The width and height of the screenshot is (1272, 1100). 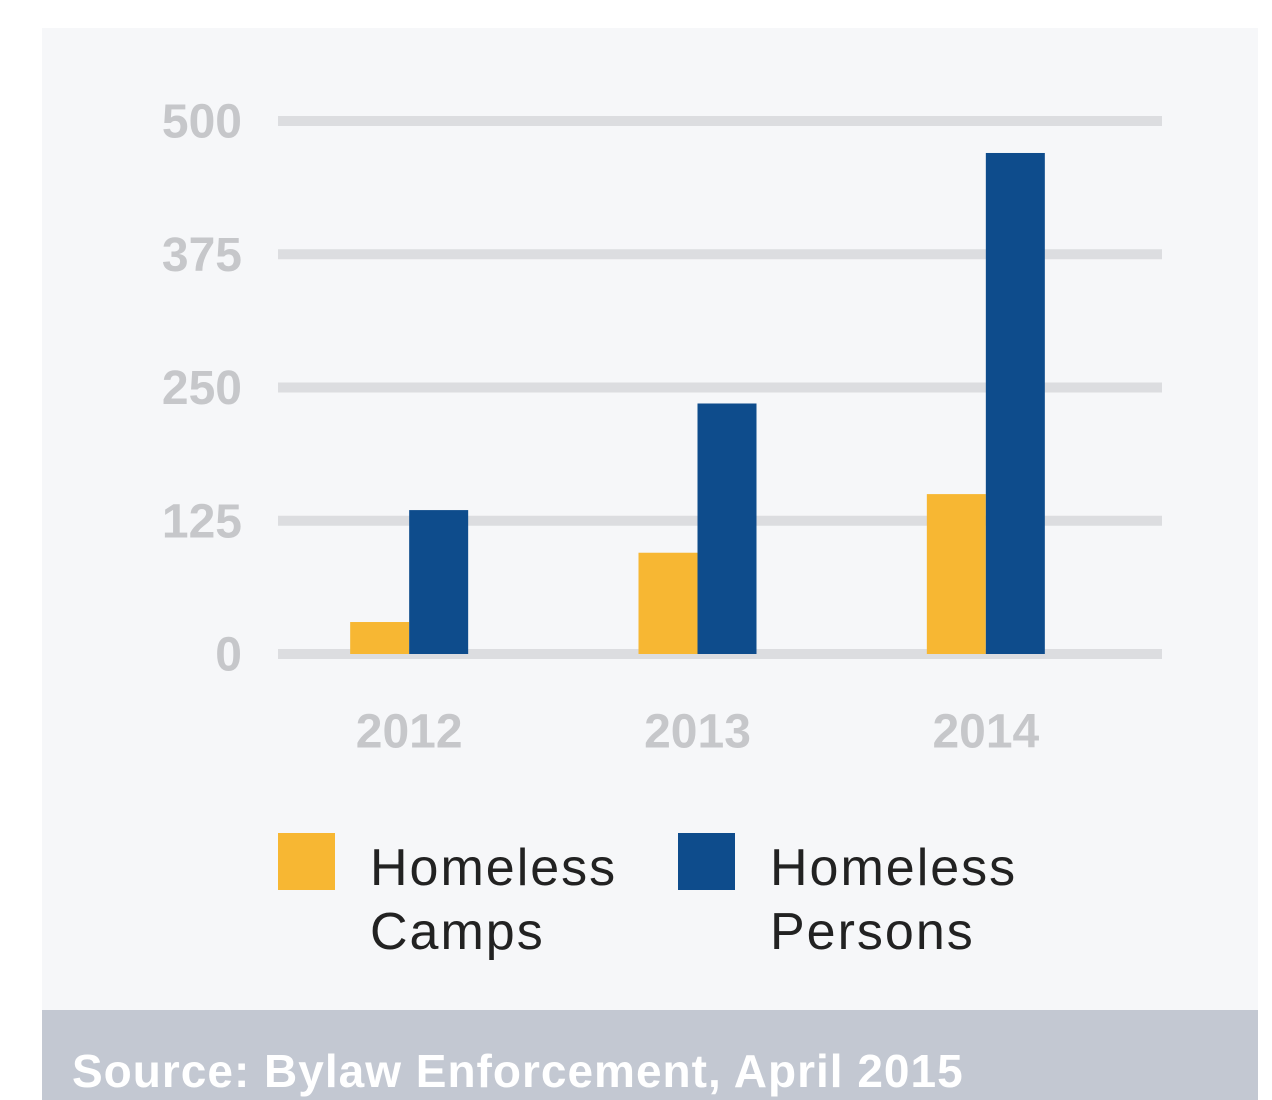 What do you see at coordinates (228, 655) in the screenshot?
I see `y-tick-label: 0` at bounding box center [228, 655].